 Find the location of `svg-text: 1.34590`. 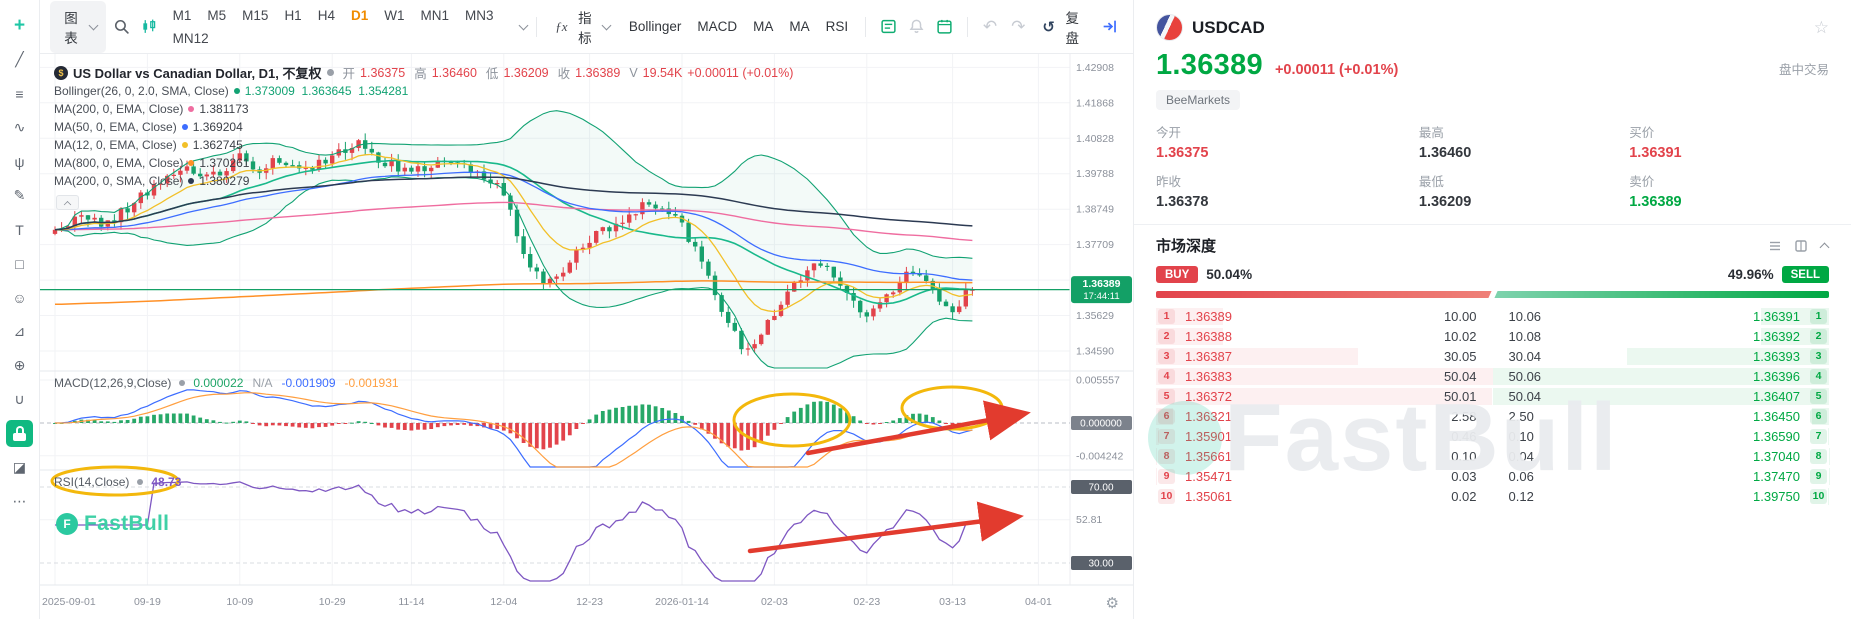

svg-text: 1.34590 is located at coordinates (1095, 351).